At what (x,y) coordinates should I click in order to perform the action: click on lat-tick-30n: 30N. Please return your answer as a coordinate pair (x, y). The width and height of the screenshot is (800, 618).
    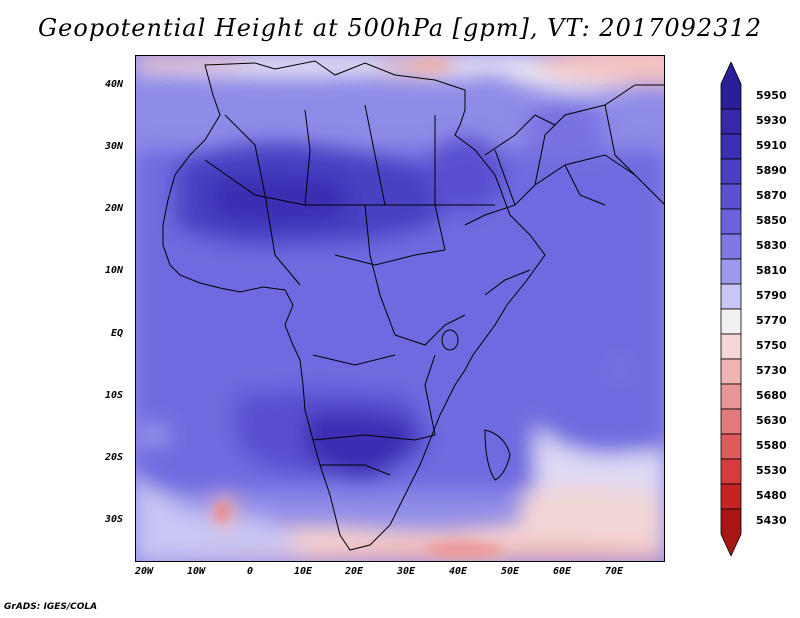
    Looking at the image, I should click on (114, 146).